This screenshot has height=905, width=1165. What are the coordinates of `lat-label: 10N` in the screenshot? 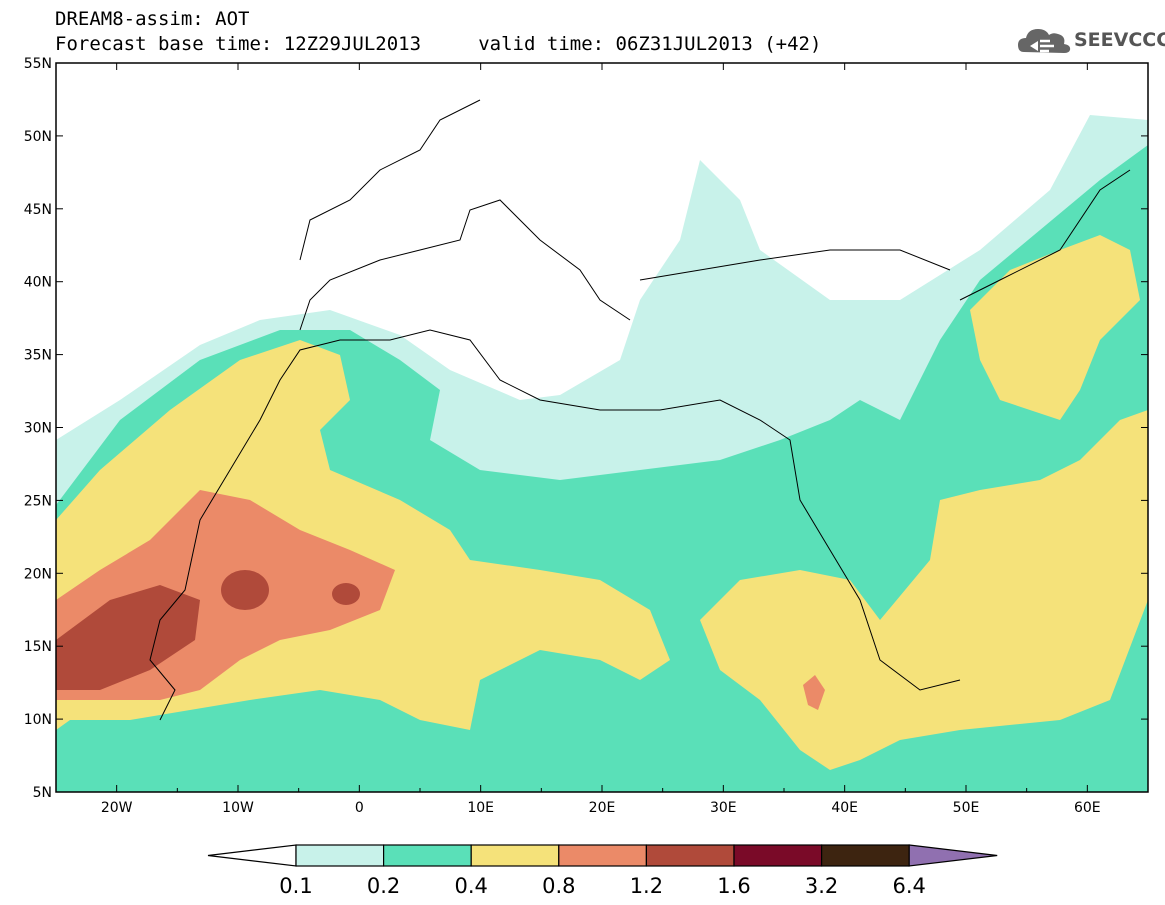 It's located at (38, 720).